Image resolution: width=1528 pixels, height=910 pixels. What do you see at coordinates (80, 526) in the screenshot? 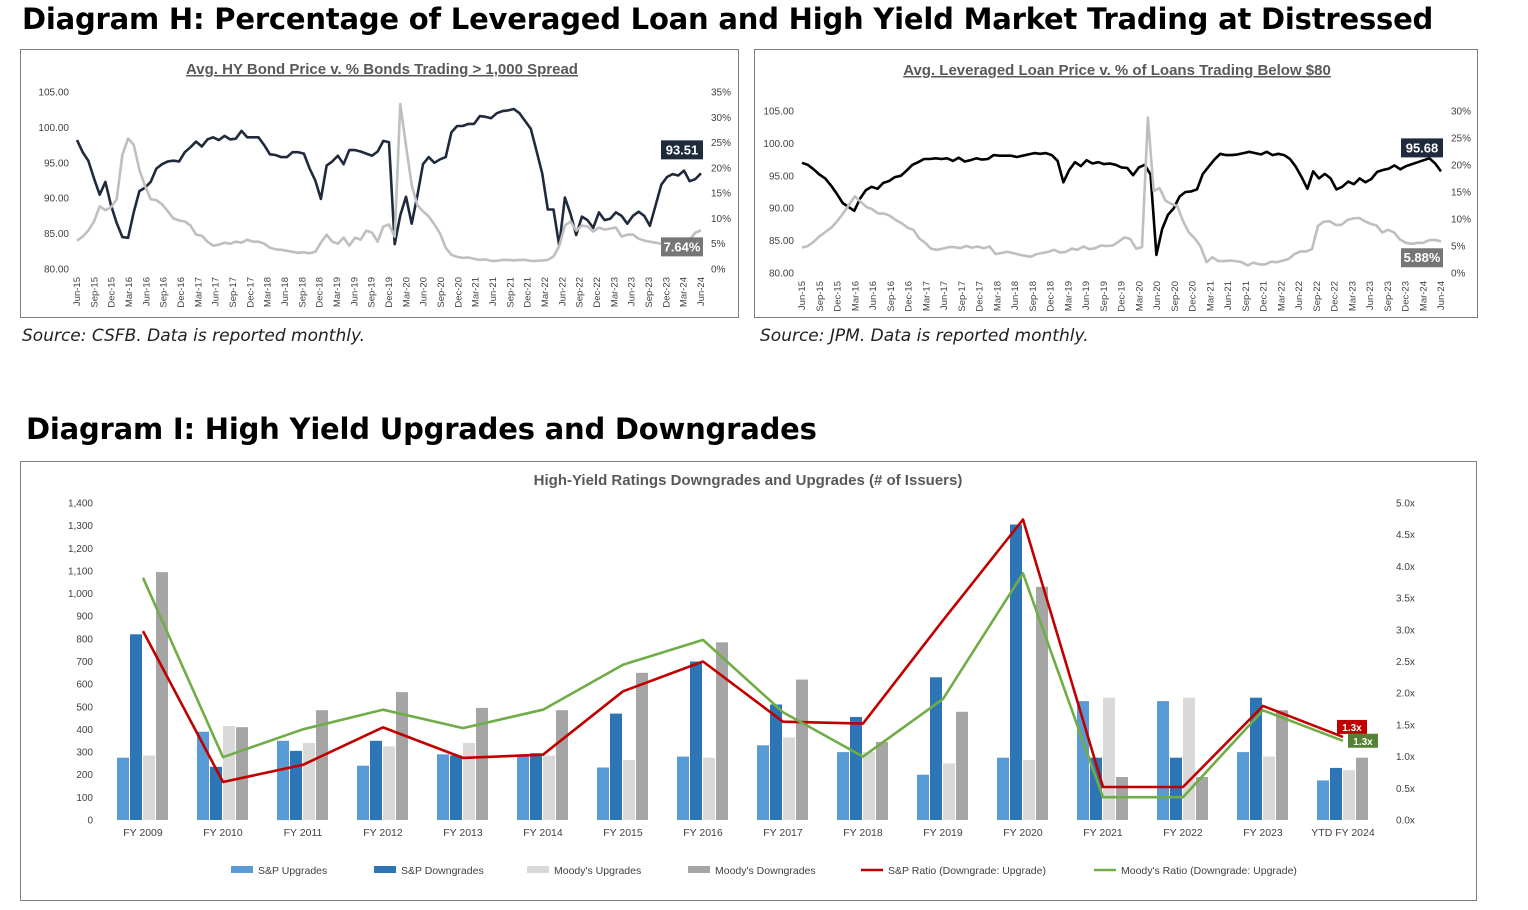
I see `ratings-left-axis-tick: 1,300` at bounding box center [80, 526].